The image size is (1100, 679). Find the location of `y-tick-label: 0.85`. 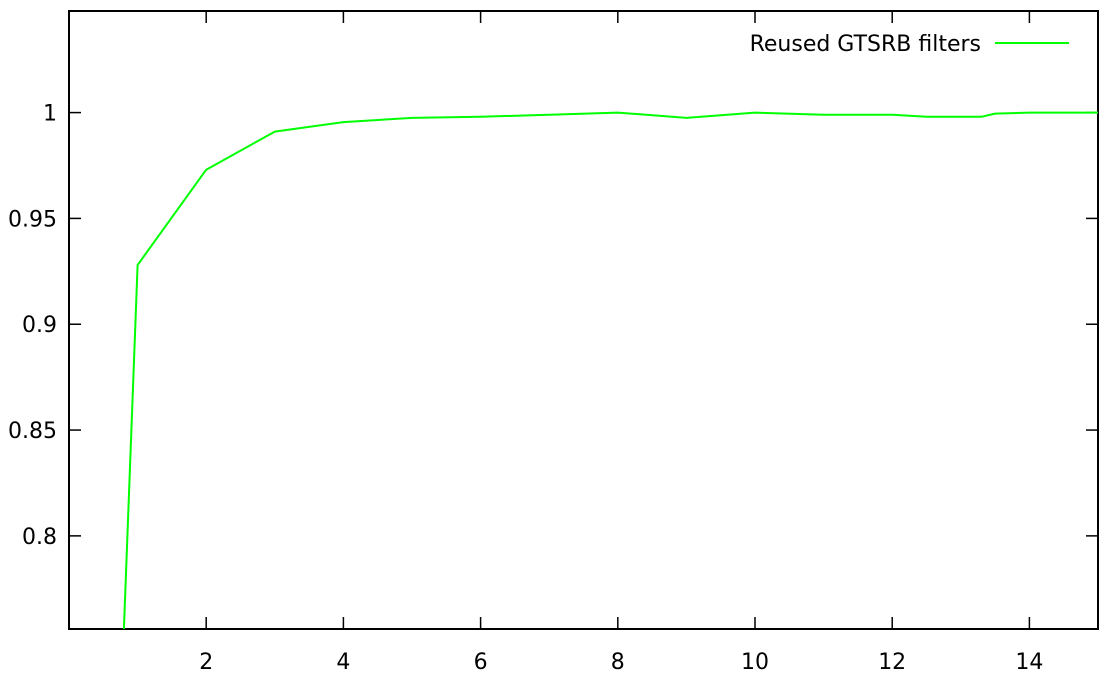

y-tick-label: 0.85 is located at coordinates (32, 431).